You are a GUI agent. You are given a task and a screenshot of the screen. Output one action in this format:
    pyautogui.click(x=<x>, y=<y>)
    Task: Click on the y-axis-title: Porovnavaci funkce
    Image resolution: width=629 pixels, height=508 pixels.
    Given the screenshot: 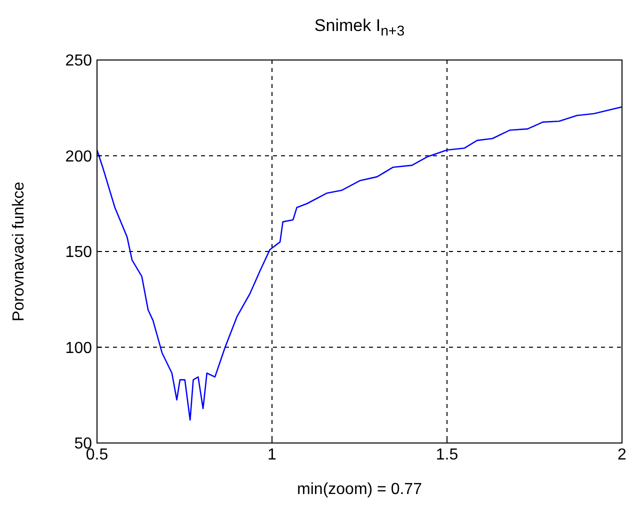 What is the action you would take?
    pyautogui.click(x=19, y=252)
    